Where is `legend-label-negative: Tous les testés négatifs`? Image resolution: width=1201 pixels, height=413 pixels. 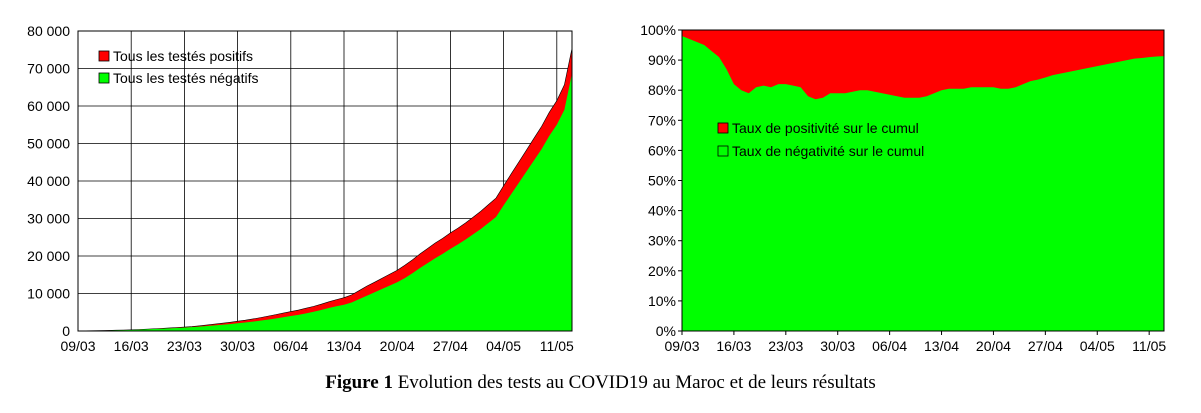 legend-label-negative: Tous les testés négatifs is located at coordinates (186, 78).